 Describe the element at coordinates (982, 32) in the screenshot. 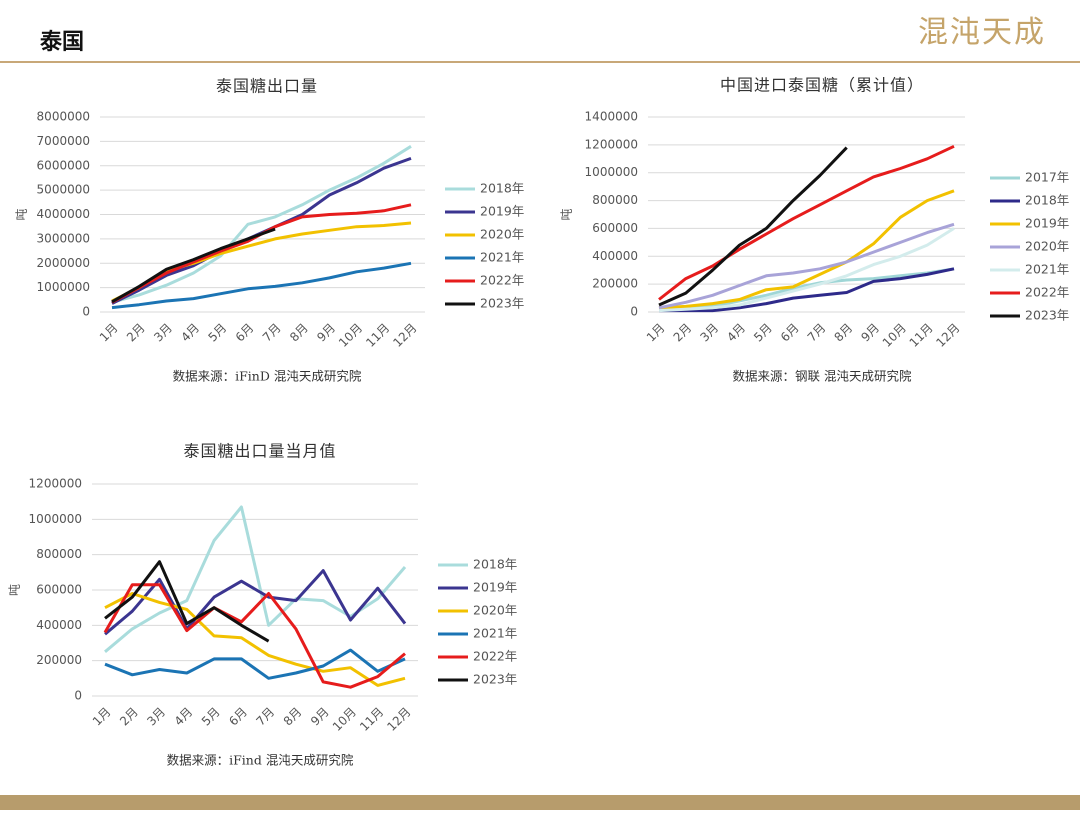

I see `logo: 混沌天成` at that location.